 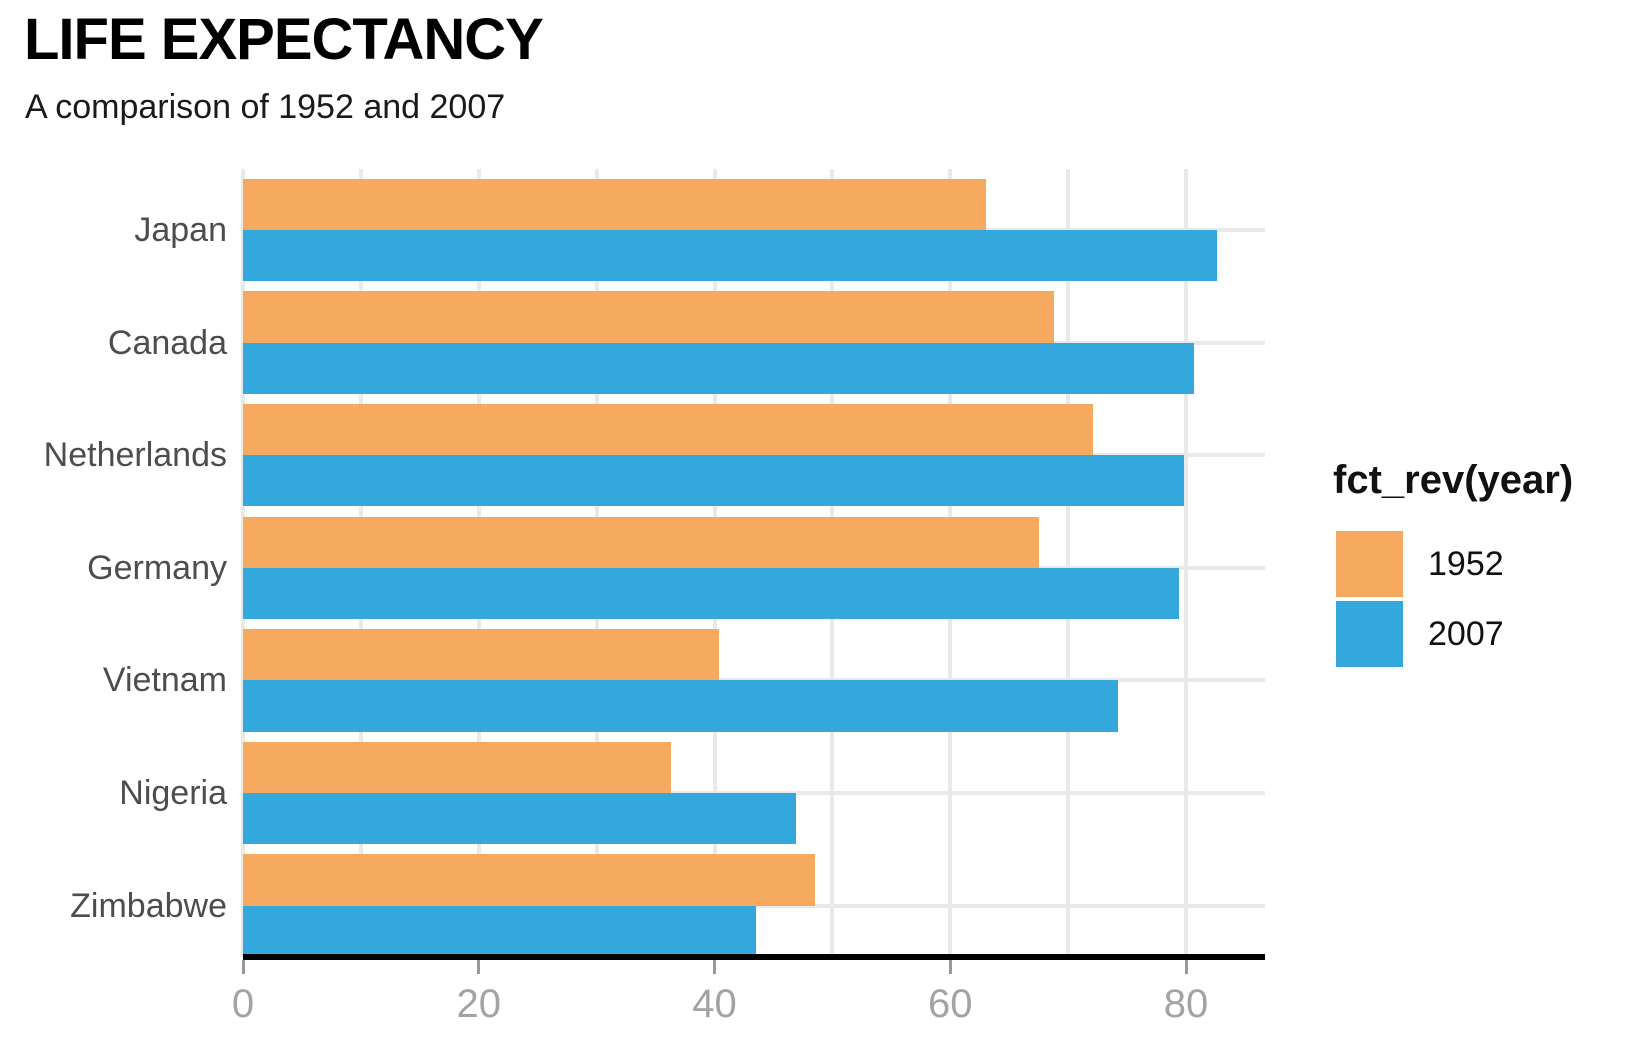 I want to click on y-axis-label-nigeria: Nigeria, so click(x=173, y=793).